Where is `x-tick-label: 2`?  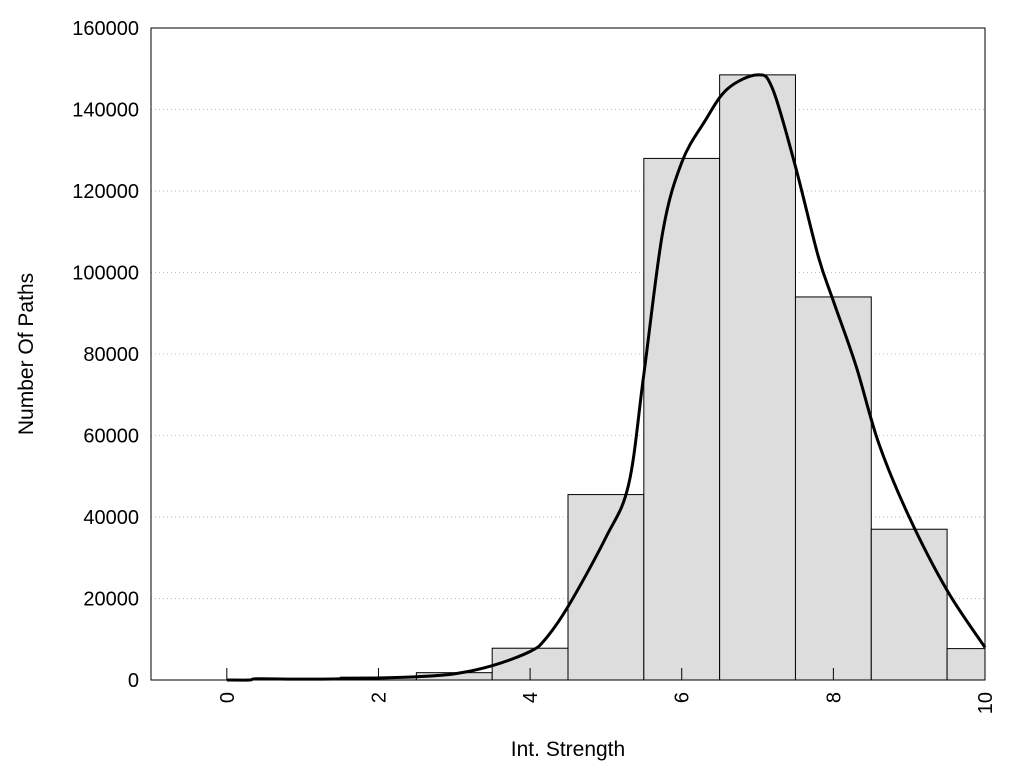
x-tick-label: 2 is located at coordinates (379, 697).